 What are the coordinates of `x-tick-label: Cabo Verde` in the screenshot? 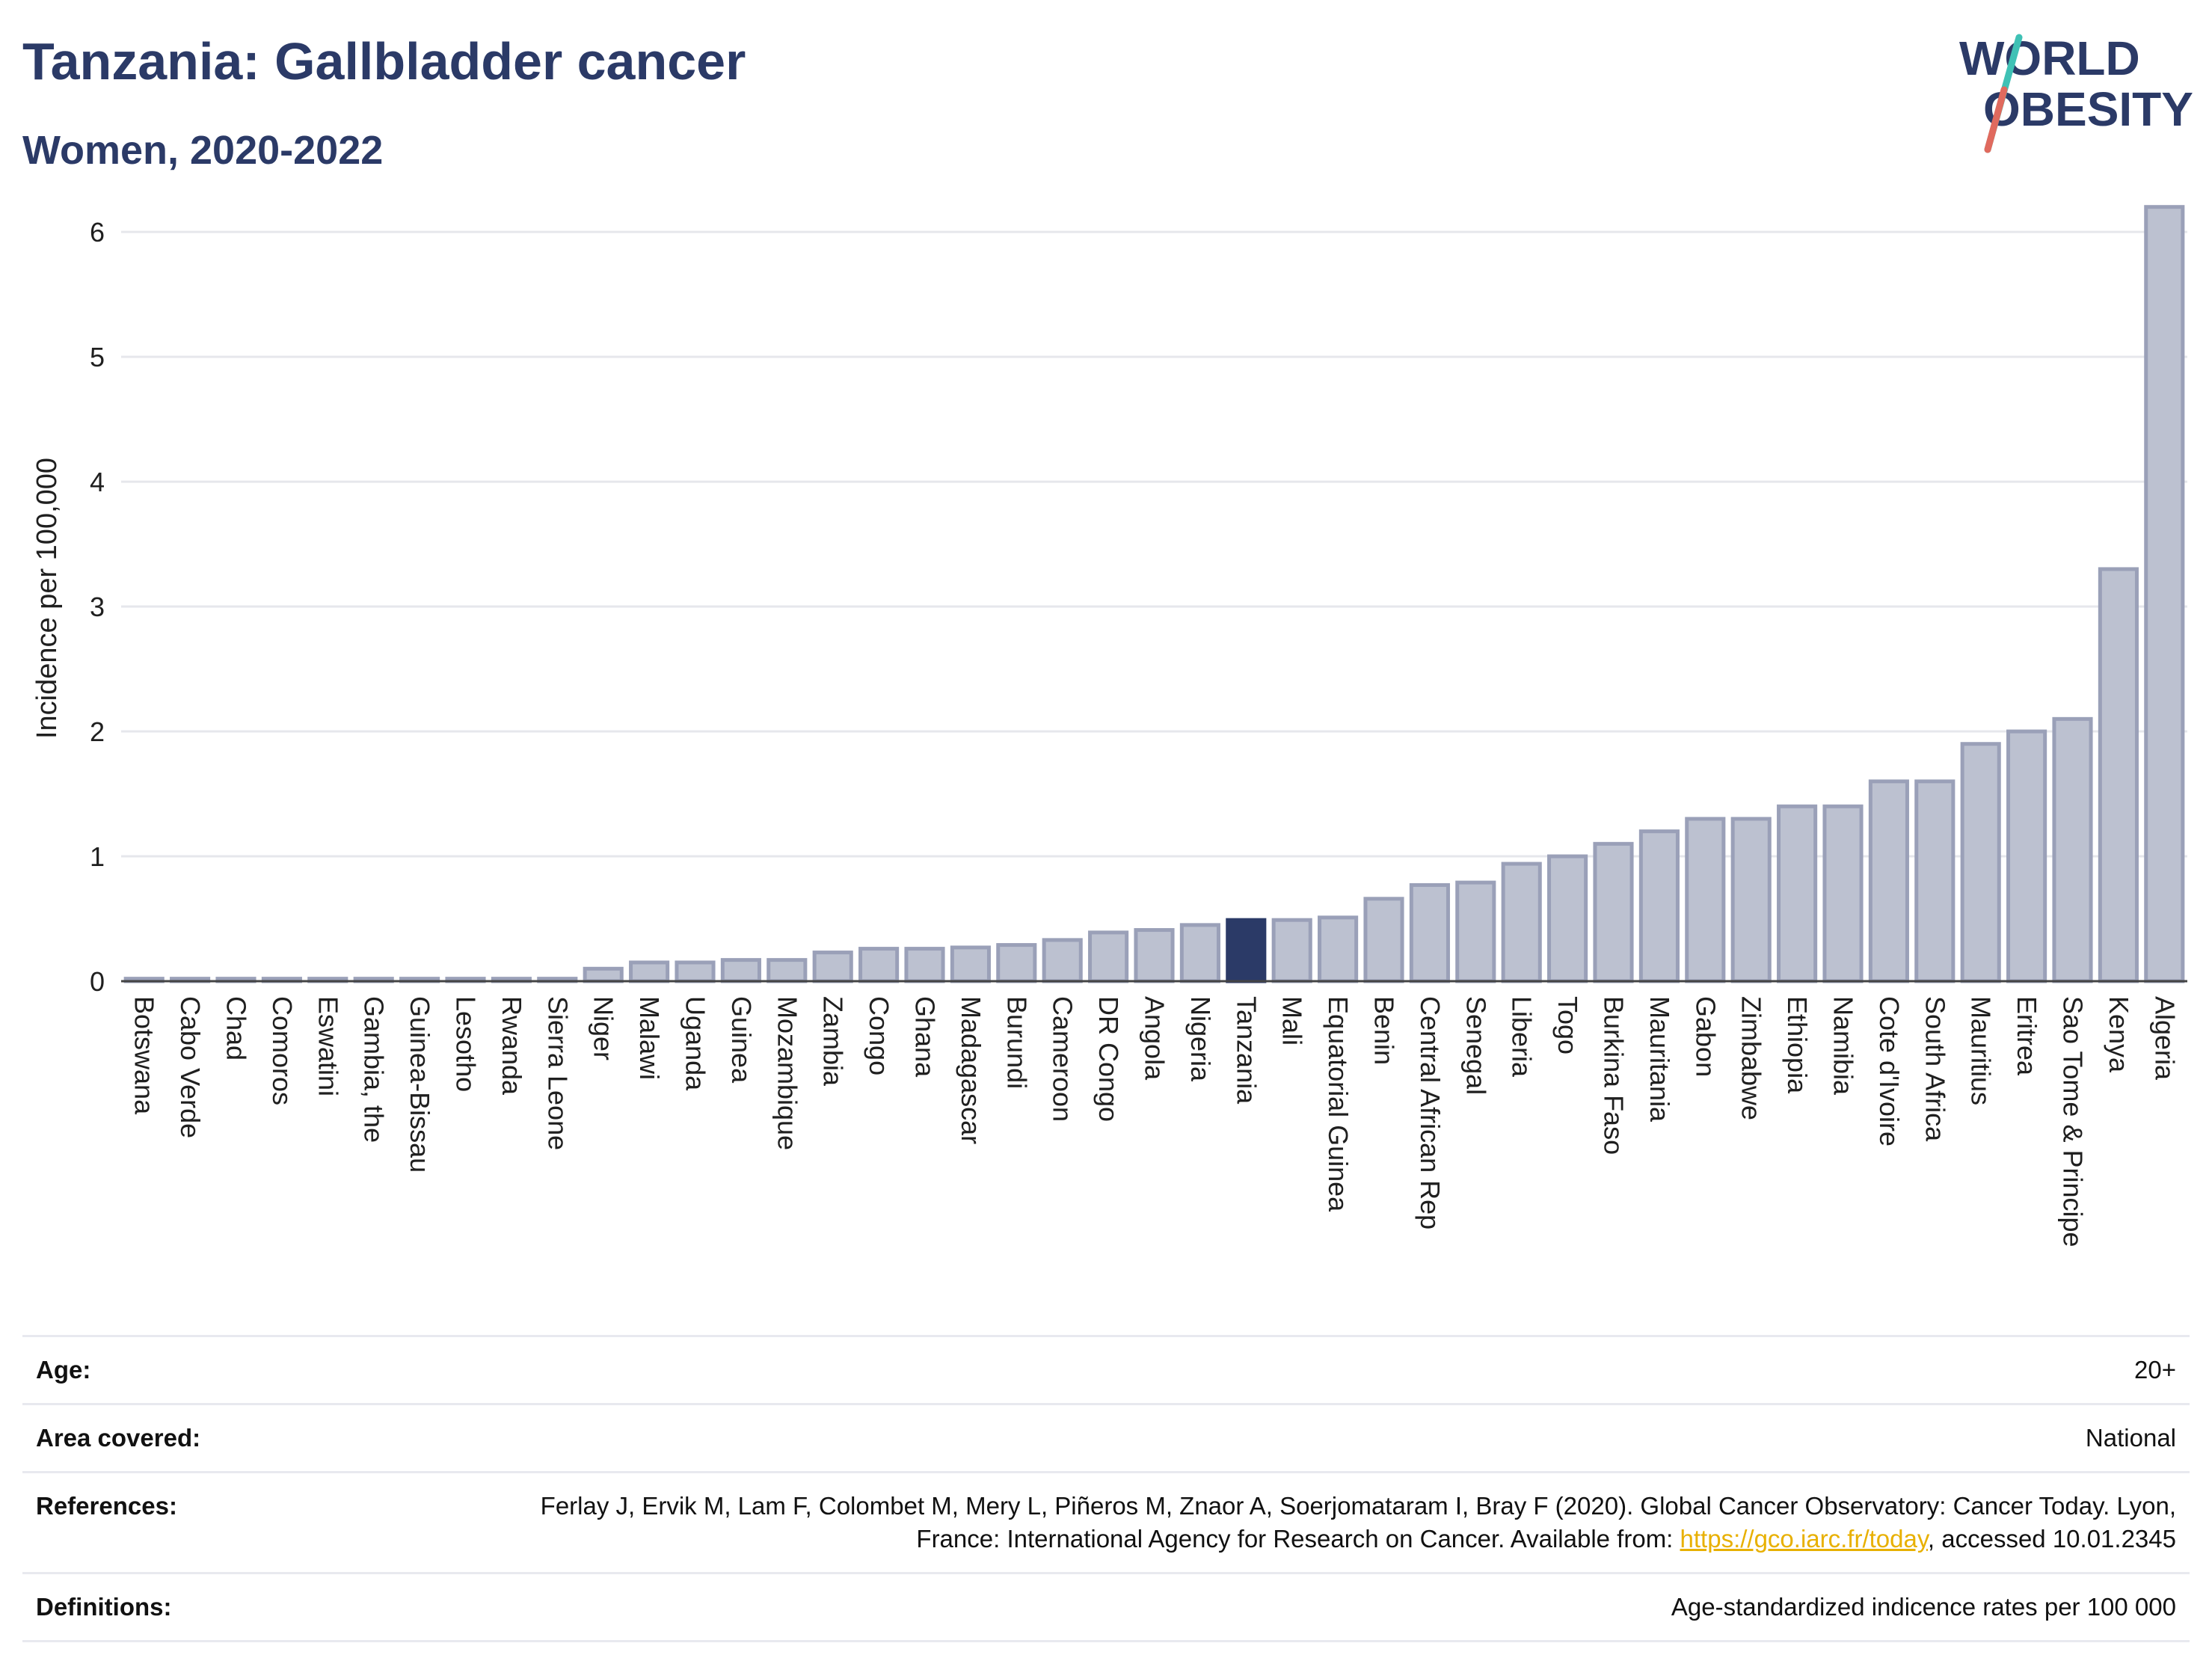 It's located at (190, 1067).